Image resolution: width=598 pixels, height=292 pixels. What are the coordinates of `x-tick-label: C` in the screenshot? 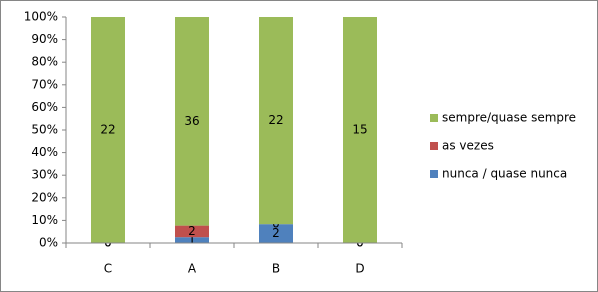 It's located at (108, 269).